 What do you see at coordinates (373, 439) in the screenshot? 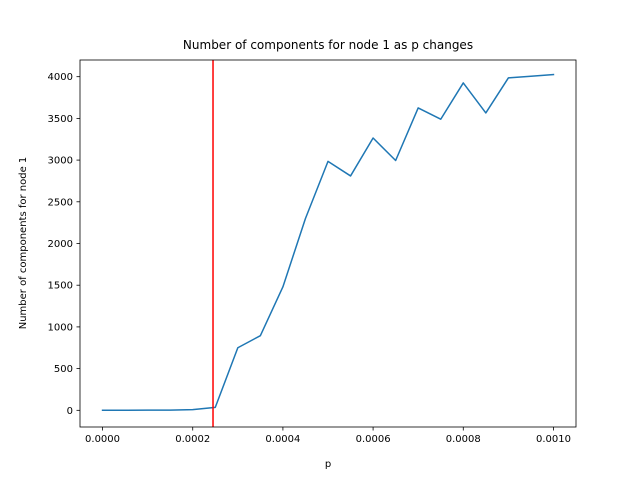
I see `x-tick-label: 0.0006` at bounding box center [373, 439].